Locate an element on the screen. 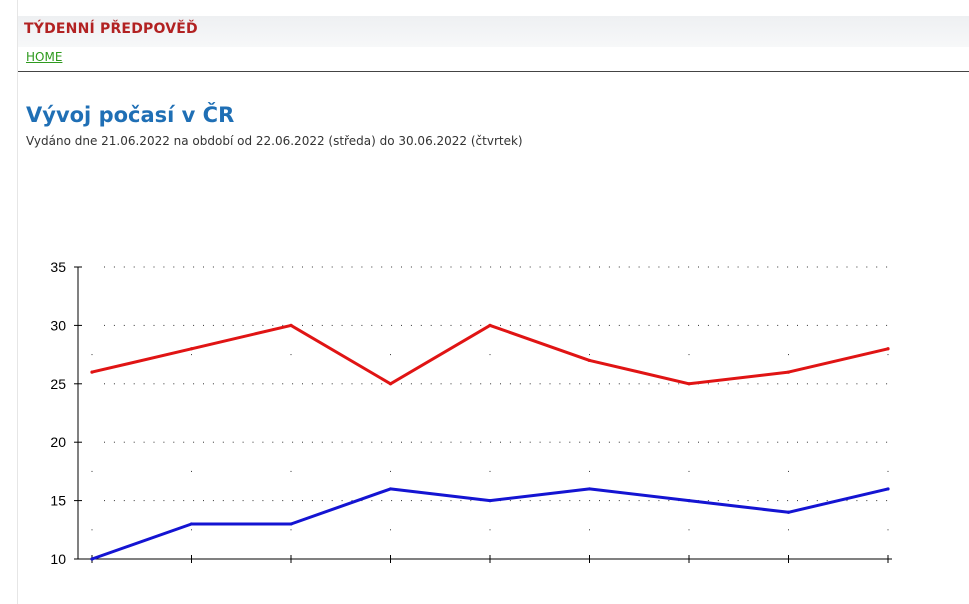  y-tick-label: 30 is located at coordinates (58, 325).